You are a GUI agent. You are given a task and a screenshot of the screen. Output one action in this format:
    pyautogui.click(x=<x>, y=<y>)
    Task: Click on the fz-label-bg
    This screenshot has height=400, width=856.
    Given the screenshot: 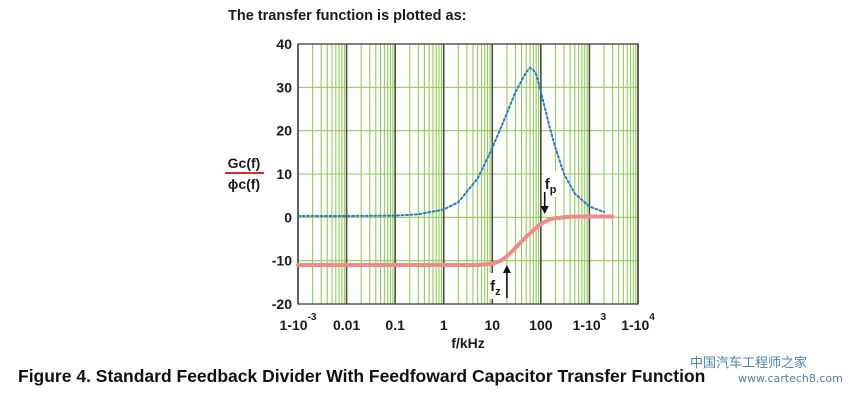 What is the action you would take?
    pyautogui.click(x=496, y=286)
    